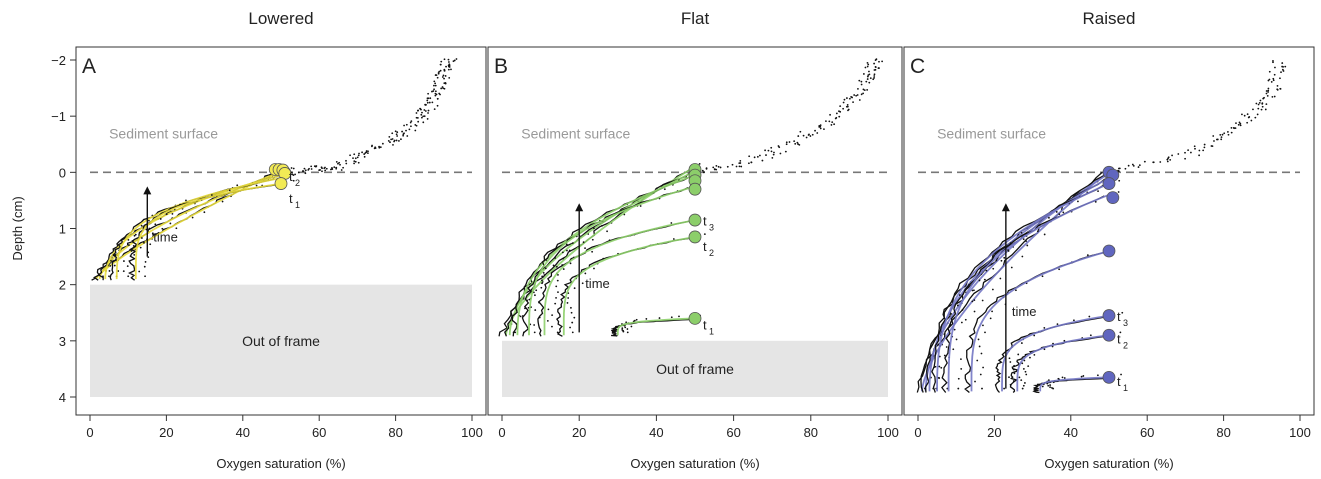 Image resolution: width=1321 pixels, height=479 pixels. What do you see at coordinates (501, 432) in the screenshot?
I see `x-tick-label: 0` at bounding box center [501, 432].